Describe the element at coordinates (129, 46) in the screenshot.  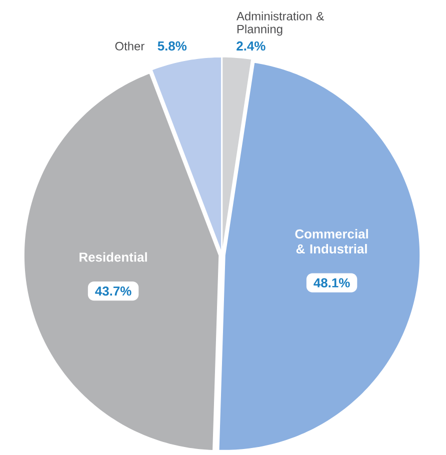
I see `slice-label: Other` at that location.